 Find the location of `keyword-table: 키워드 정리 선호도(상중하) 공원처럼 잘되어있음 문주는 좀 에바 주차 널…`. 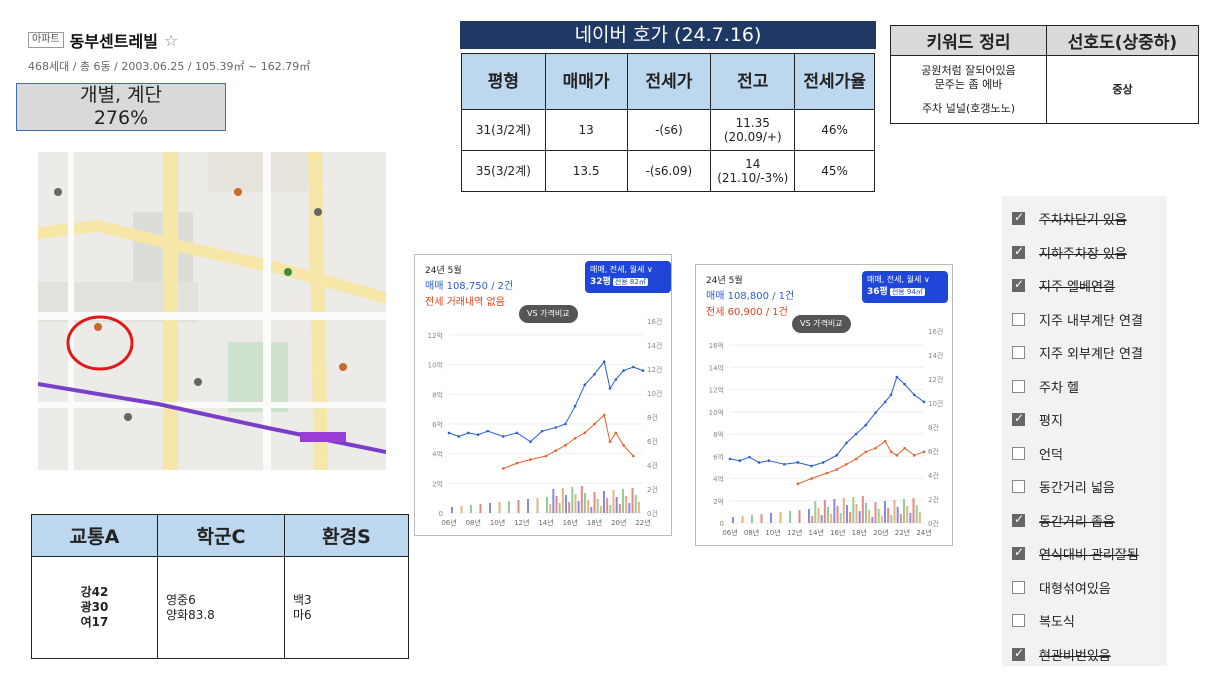

keyword-table: 키워드 정리 선호도(상중하) 공원처럼 잘되어있음 문주는 좀 에바 주차 널… is located at coordinates (1044, 74).